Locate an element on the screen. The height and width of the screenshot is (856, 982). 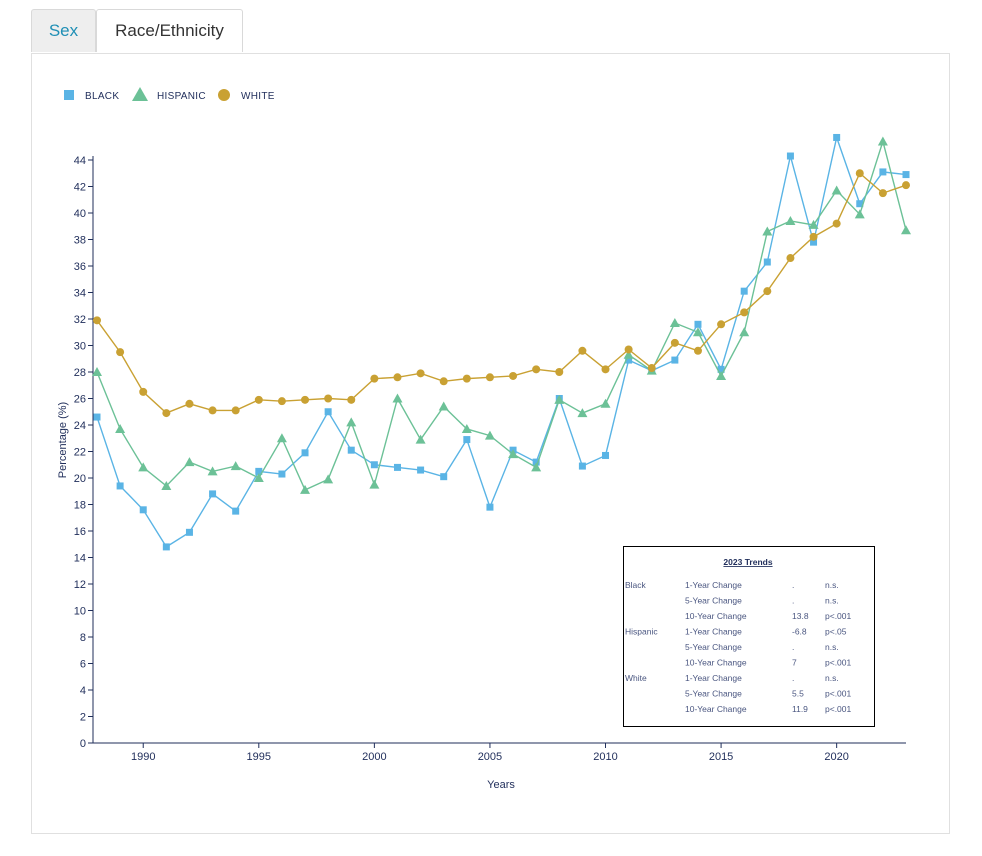
legend-item-hispanic: HISPANIC is located at coordinates (169, 94).